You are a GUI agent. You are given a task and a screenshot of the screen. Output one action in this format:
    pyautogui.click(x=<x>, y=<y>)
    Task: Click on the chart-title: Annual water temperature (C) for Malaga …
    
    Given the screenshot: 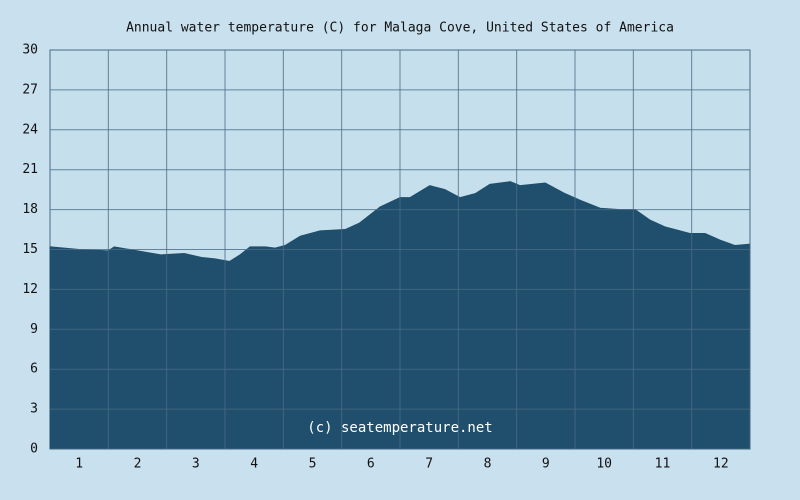 What is the action you would take?
    pyautogui.click(x=400, y=28)
    